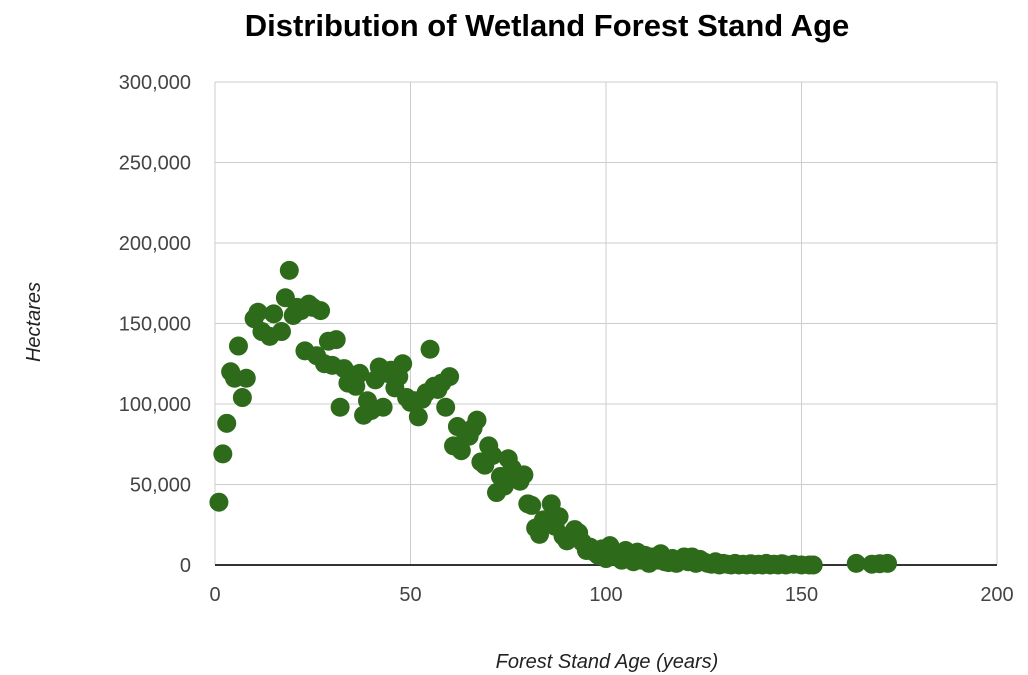  What do you see at coordinates (410, 595) in the screenshot?
I see `x-tick-label: 50` at bounding box center [410, 595].